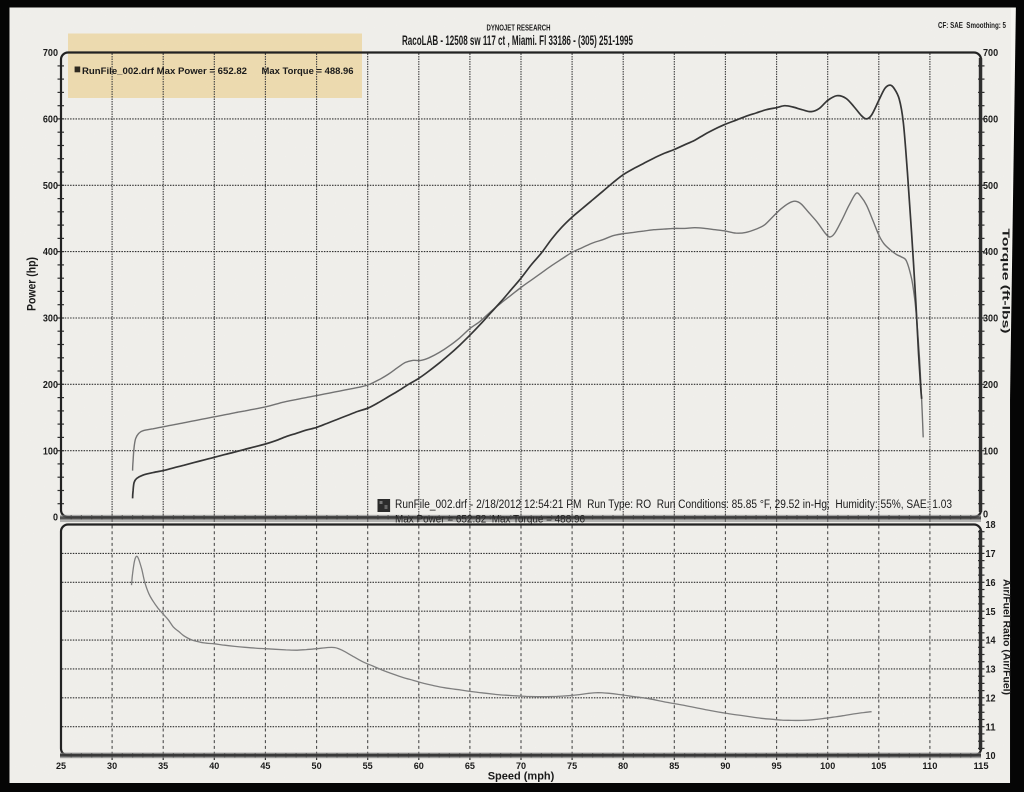  I want to click on svg-text: 18, so click(991, 525).